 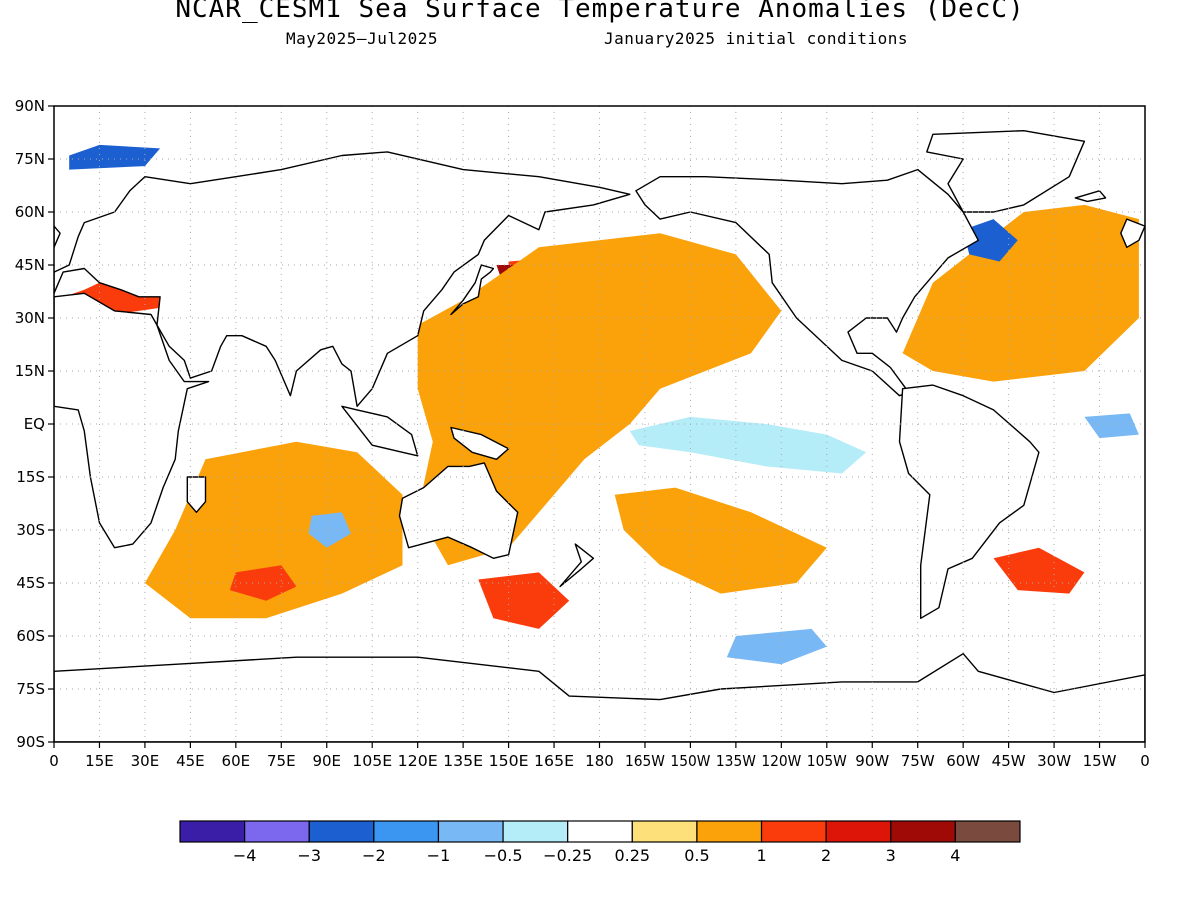 I want to click on y-tick-label: 75N, so click(x=30, y=159).